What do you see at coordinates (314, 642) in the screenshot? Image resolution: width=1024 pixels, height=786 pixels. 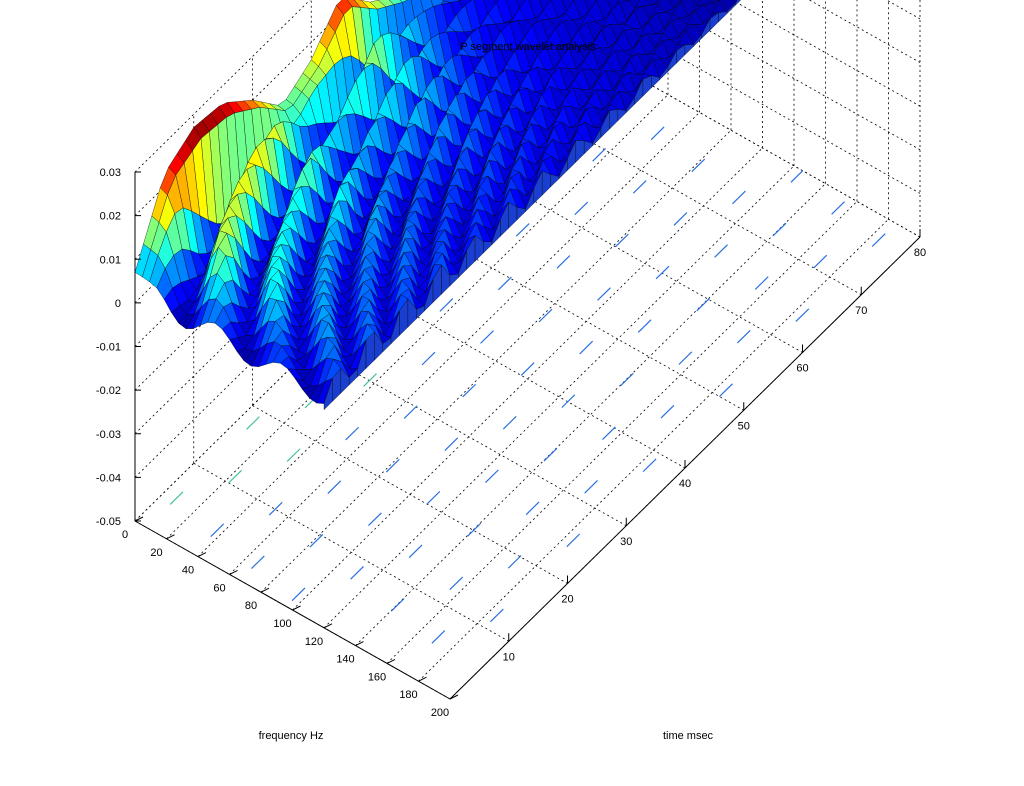 I see `frequency-tick-label: 120` at bounding box center [314, 642].